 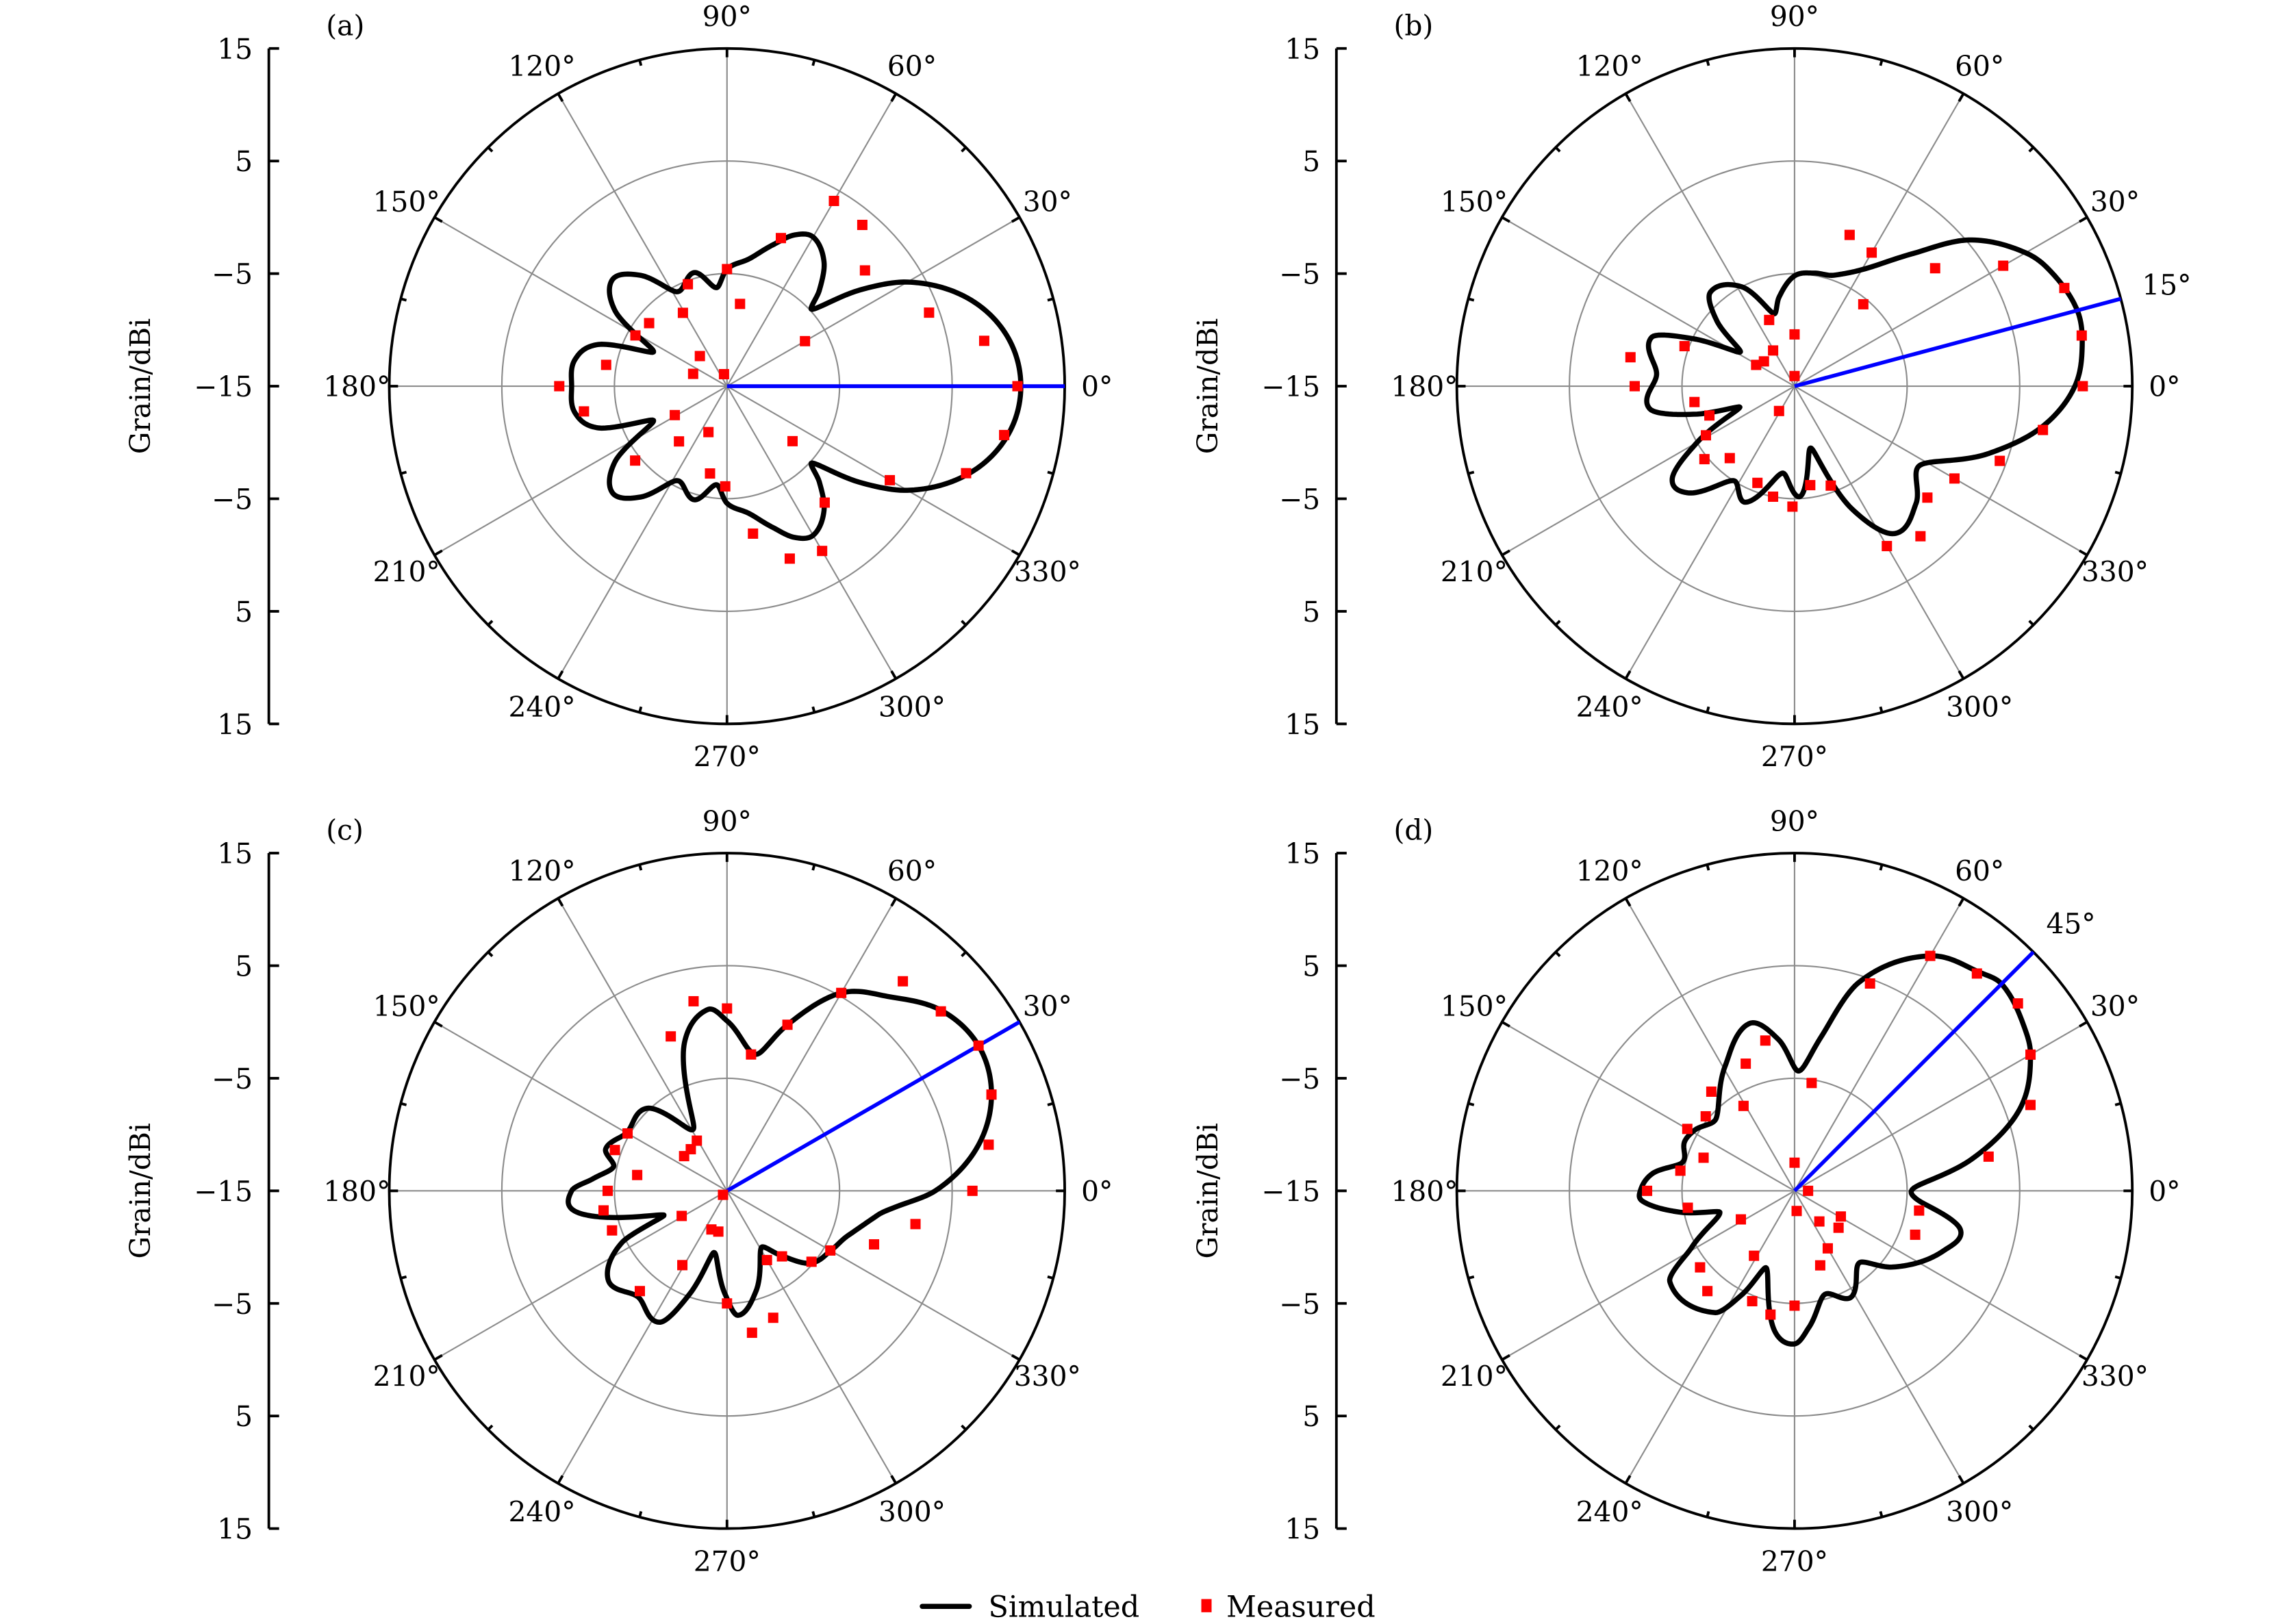 I want to click on angle-label: 30°, so click(x=2115, y=1006).